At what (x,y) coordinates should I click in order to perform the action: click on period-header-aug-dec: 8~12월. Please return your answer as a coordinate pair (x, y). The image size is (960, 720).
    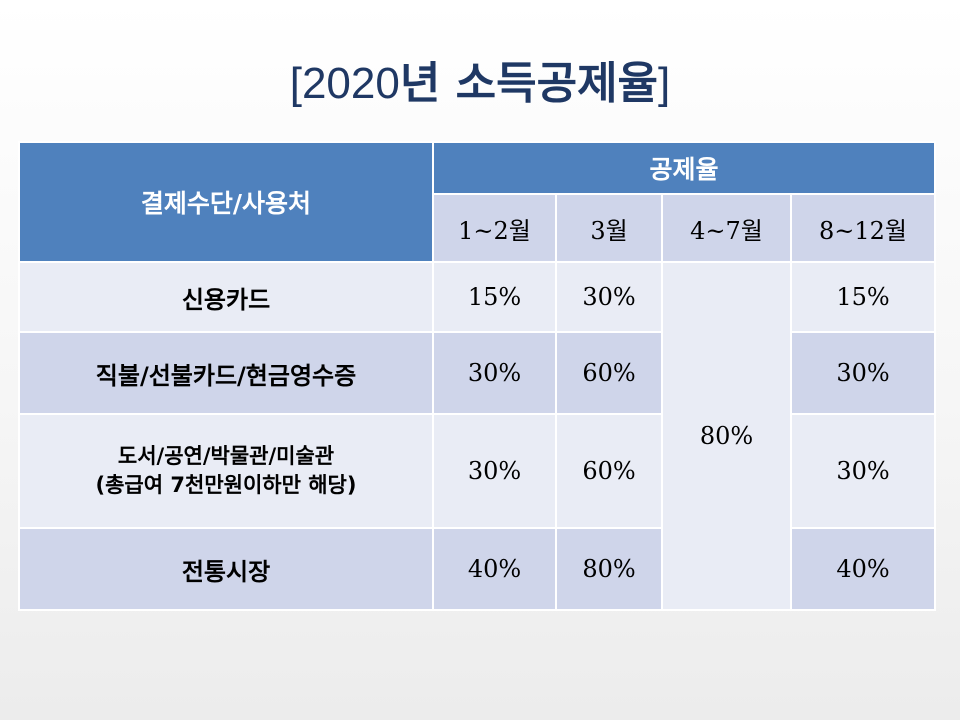
    Looking at the image, I should click on (863, 228).